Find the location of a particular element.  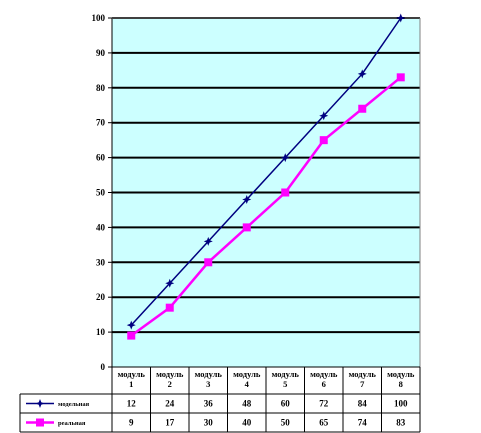

table-cell-value: 50 is located at coordinates (286, 423).